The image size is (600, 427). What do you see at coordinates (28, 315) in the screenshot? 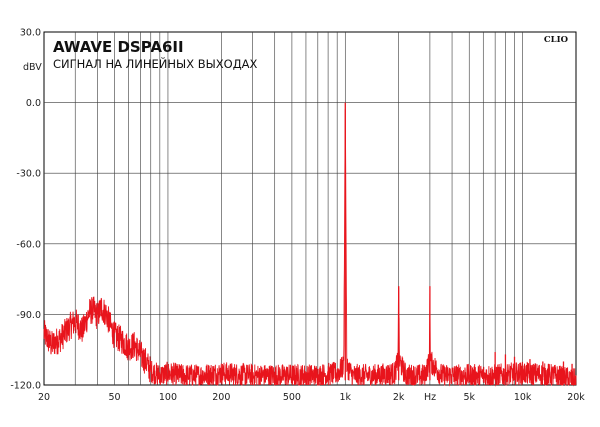
I see `y-tick-label: -90.0` at bounding box center [28, 315].